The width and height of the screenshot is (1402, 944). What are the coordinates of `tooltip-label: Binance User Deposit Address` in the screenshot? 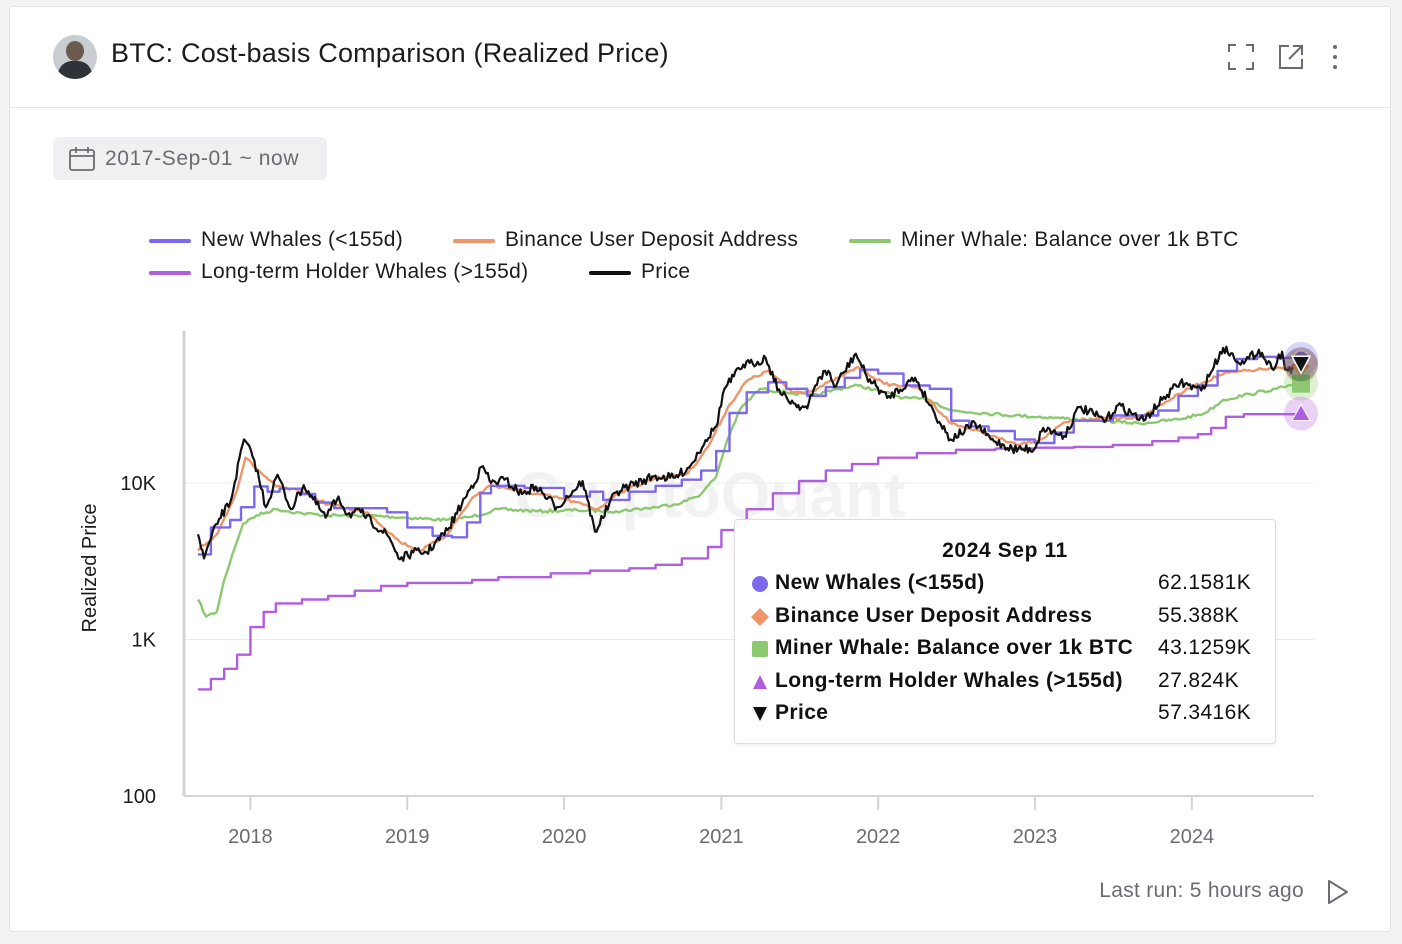 It's located at (934, 615).